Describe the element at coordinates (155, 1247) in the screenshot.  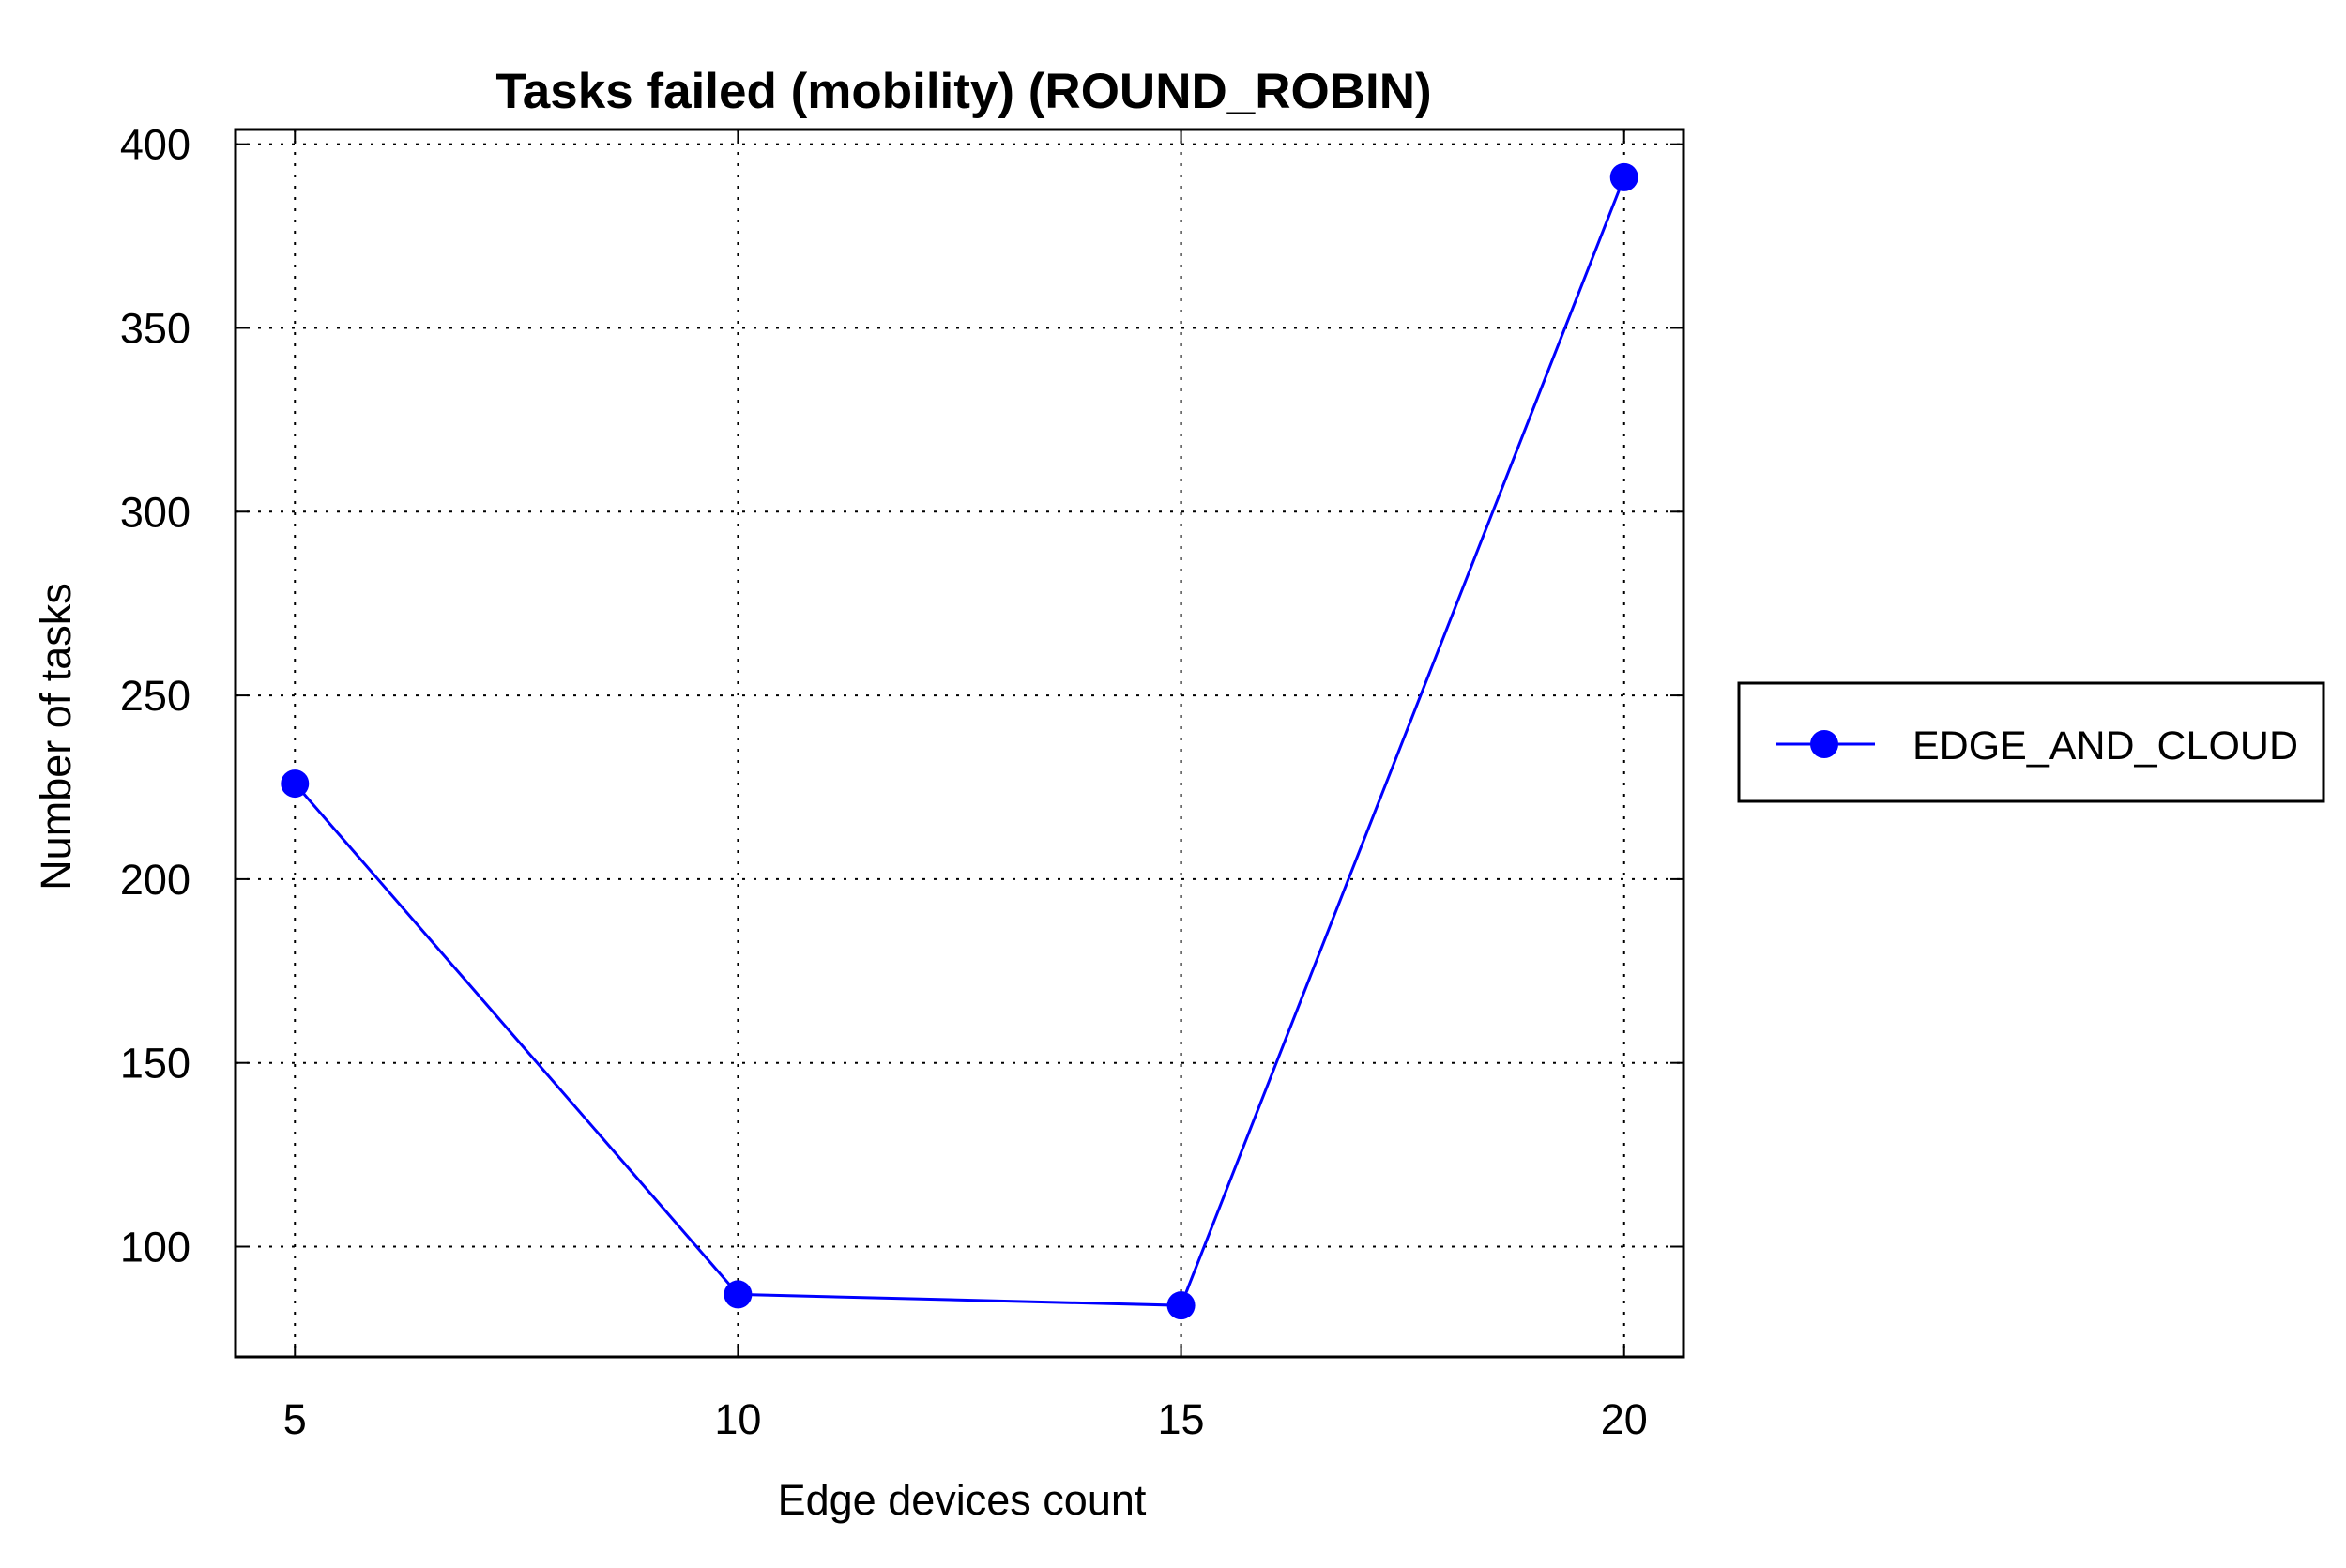
I see `y-tick-label: 100` at that location.